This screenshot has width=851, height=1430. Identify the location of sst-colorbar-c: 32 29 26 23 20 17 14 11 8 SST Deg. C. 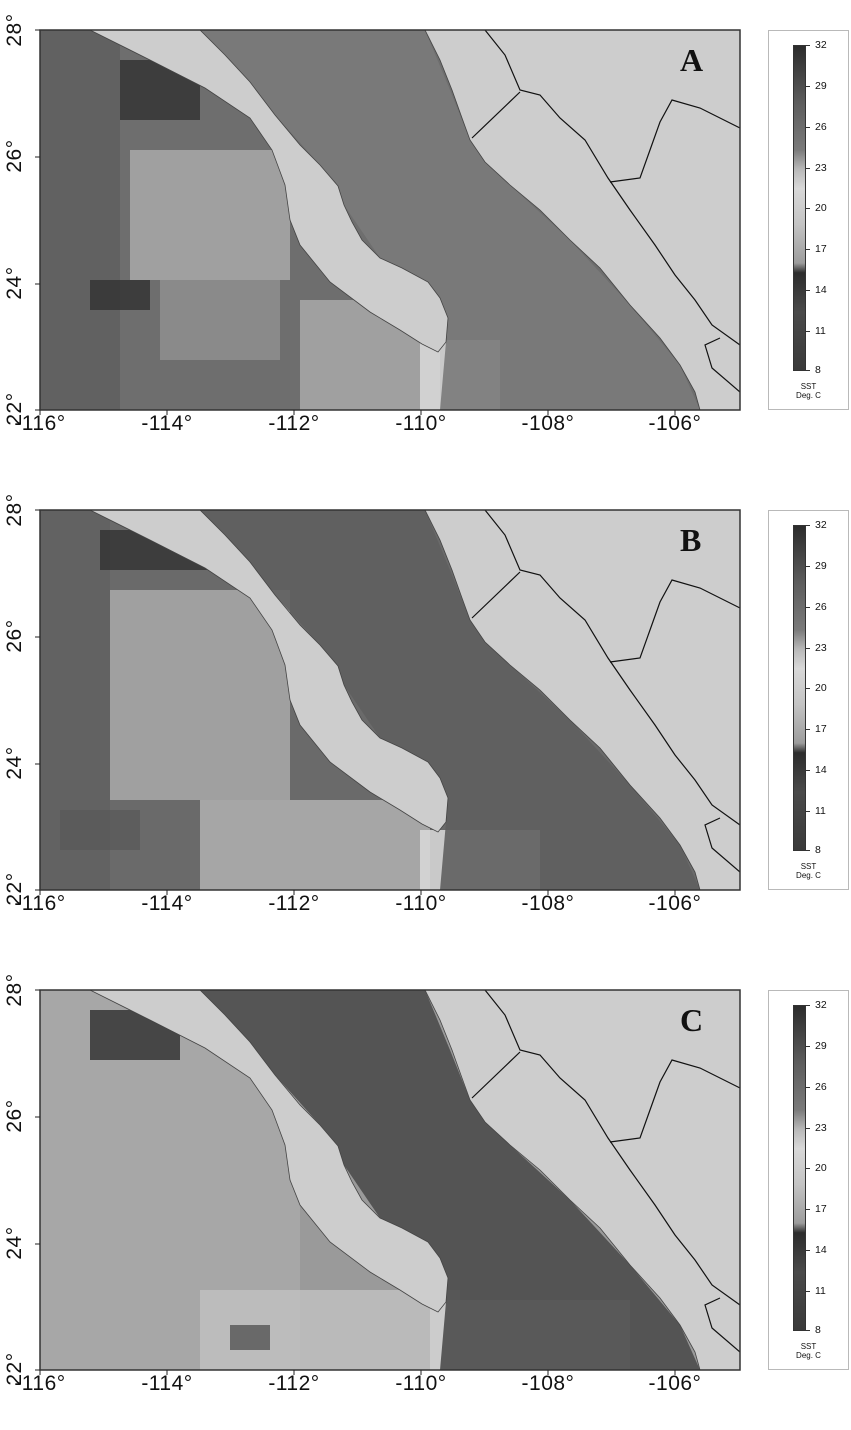
(808, 1180).